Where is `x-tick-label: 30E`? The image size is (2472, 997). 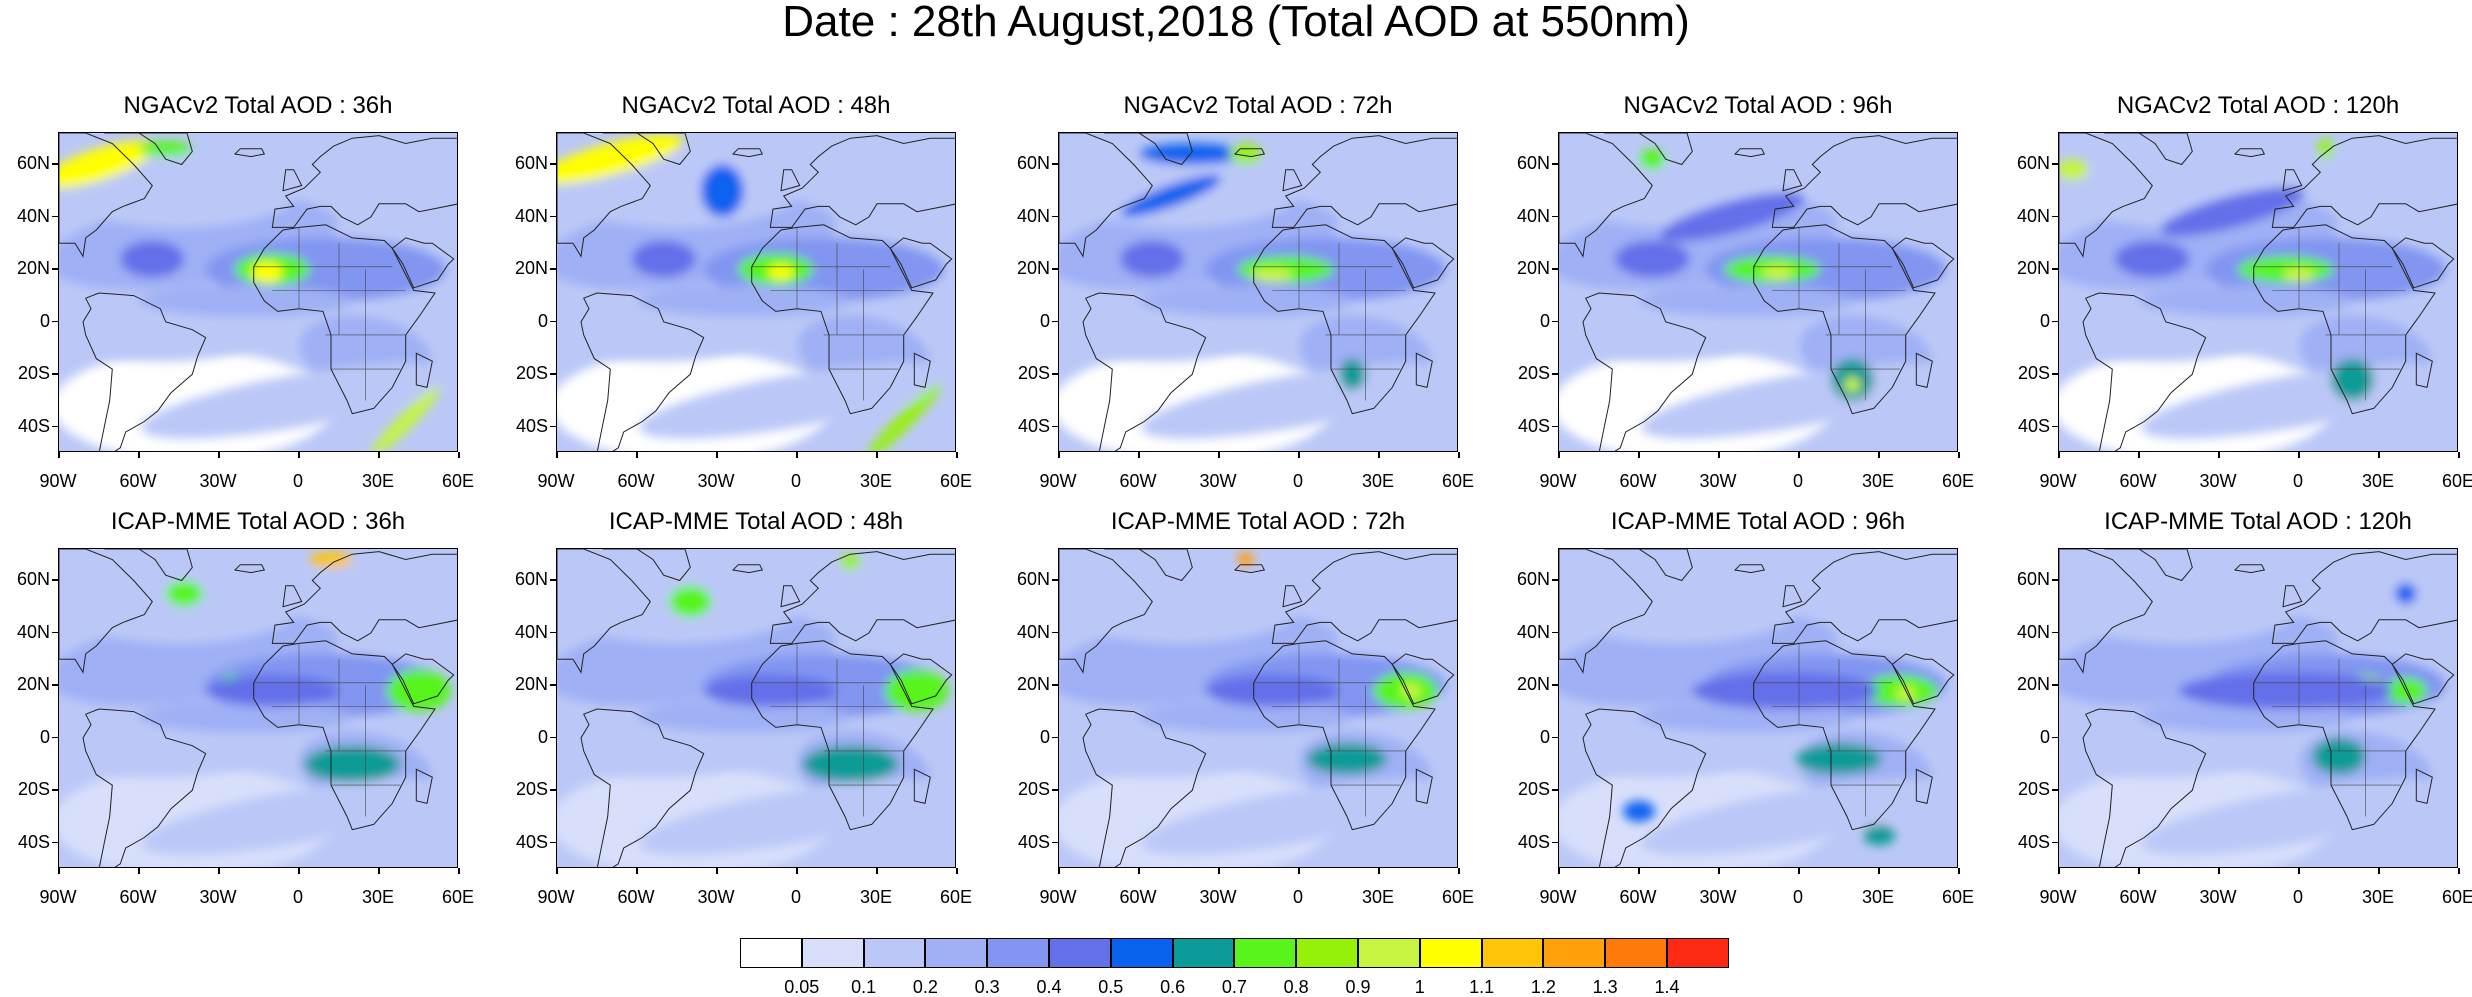 x-tick-label: 30E is located at coordinates (2378, 481).